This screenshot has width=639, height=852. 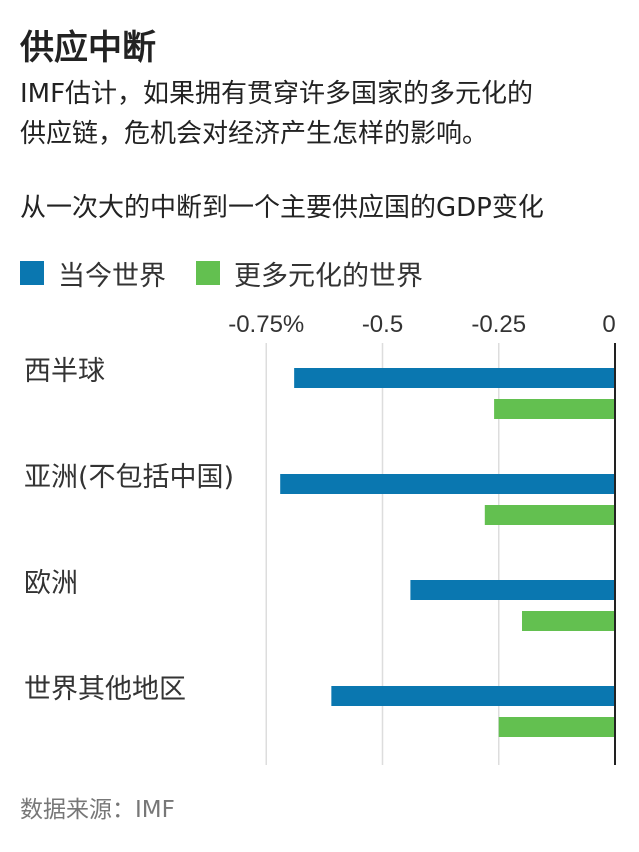 I want to click on chart-heading: 从一次大的中断到一个主要供应国的GDP变化, so click(x=282, y=208).